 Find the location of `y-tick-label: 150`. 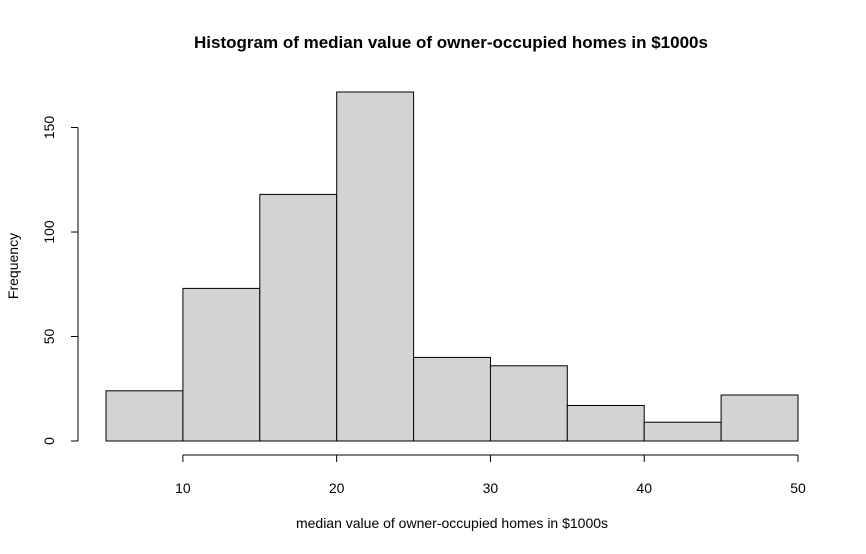

y-tick-label: 150 is located at coordinates (49, 128).